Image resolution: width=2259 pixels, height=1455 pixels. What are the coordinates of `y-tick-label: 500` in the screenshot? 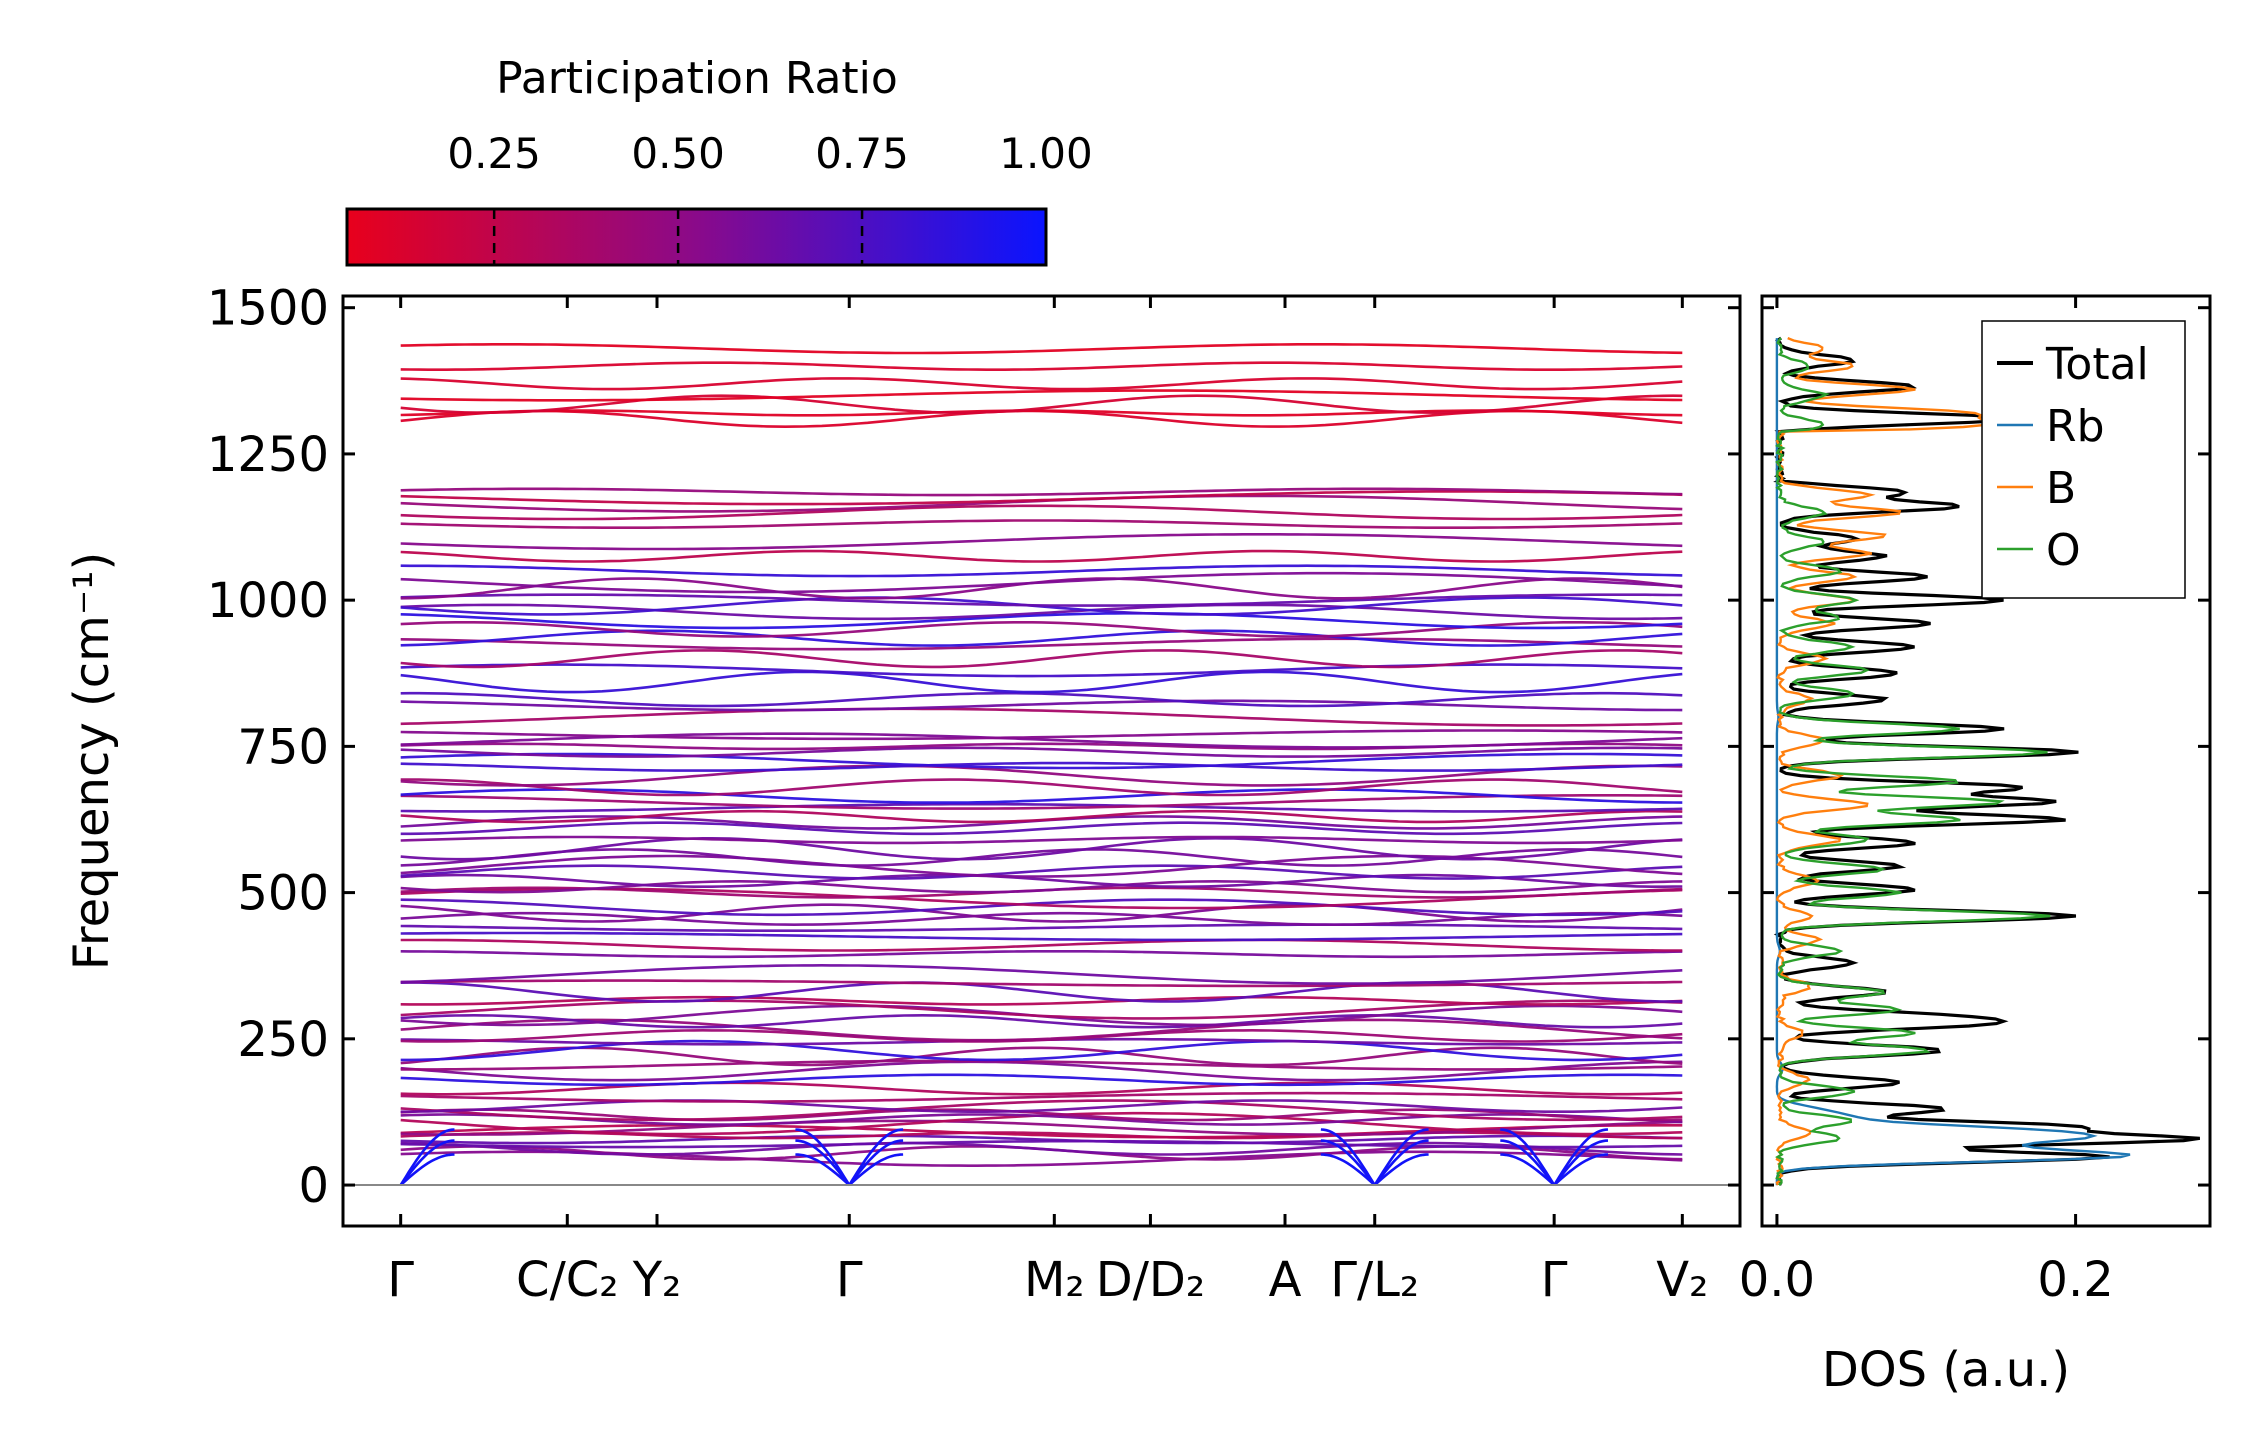 It's located at (283, 894).